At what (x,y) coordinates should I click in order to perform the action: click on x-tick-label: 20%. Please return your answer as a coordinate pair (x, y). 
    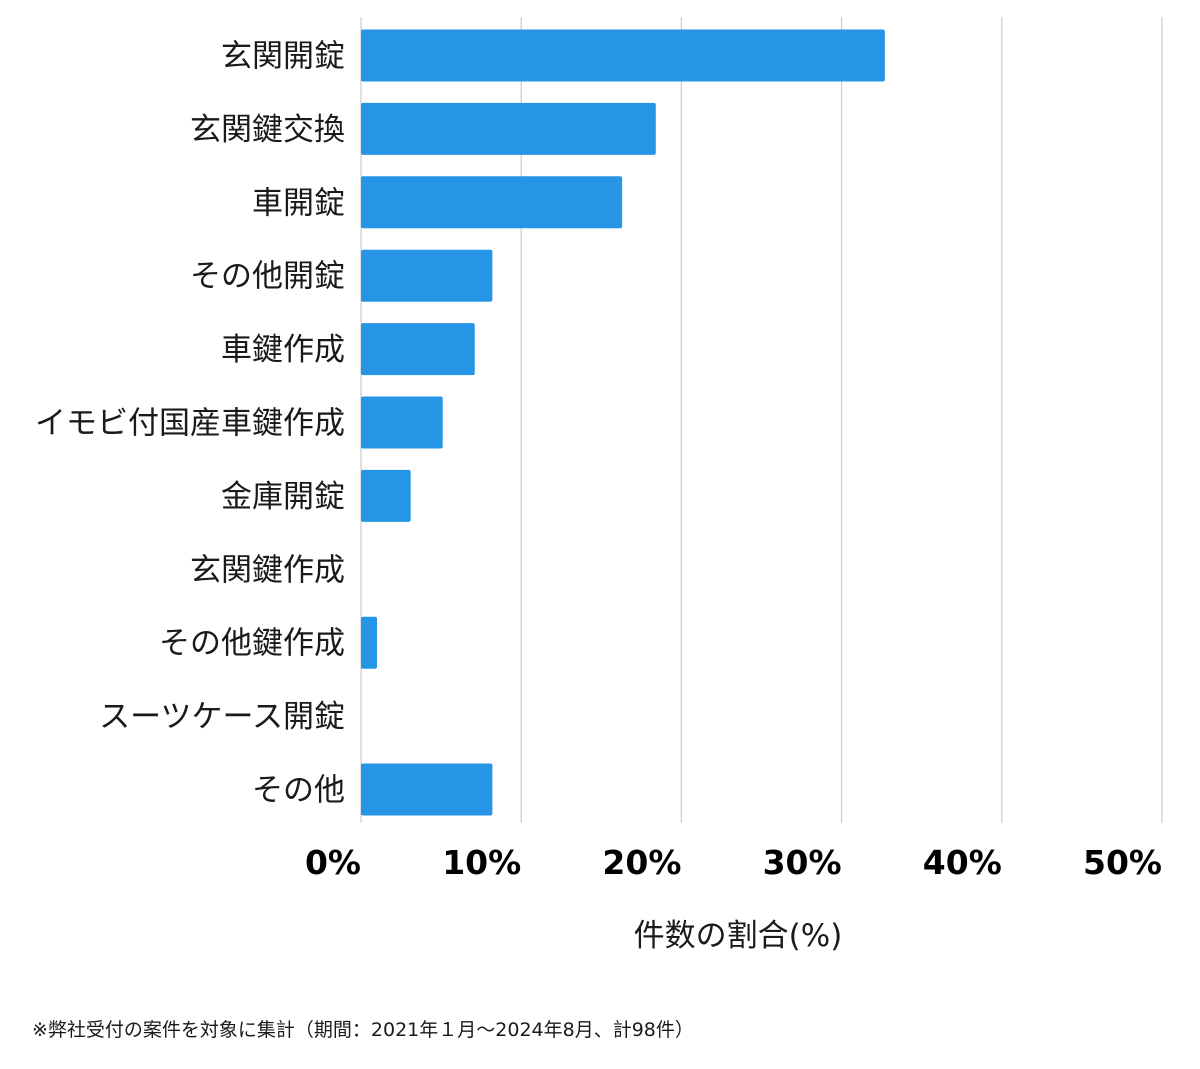
    Looking at the image, I should click on (641, 862).